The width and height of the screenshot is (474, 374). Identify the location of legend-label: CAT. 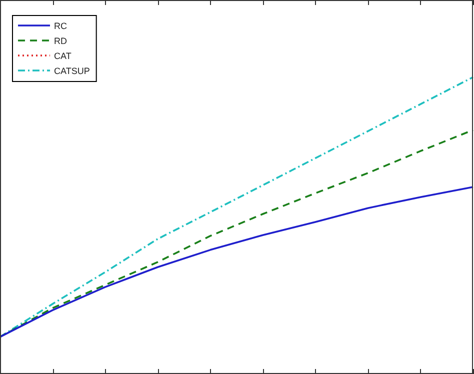
(63, 55).